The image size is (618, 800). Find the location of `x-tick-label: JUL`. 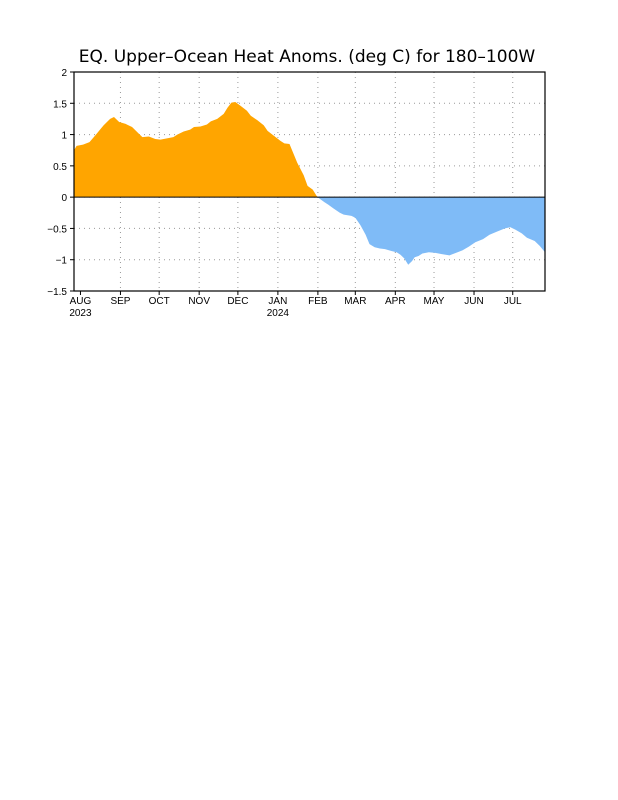

x-tick-label: JUL is located at coordinates (513, 301).